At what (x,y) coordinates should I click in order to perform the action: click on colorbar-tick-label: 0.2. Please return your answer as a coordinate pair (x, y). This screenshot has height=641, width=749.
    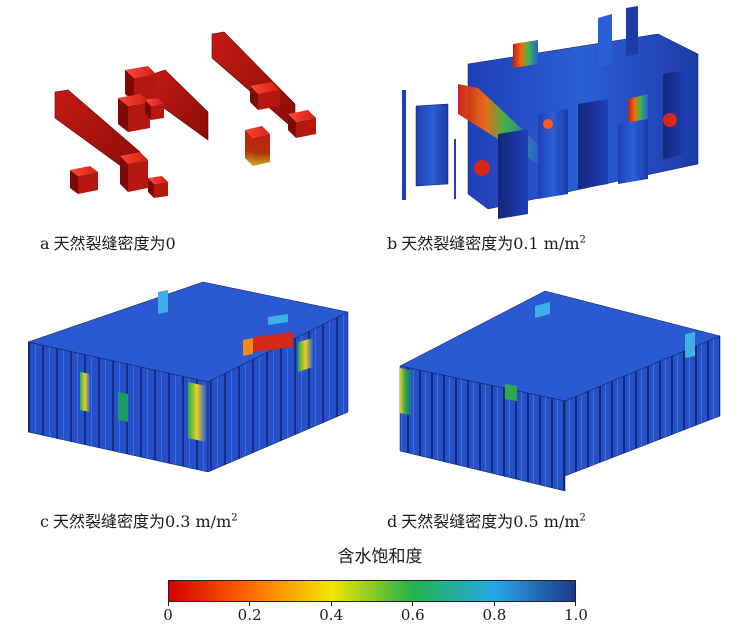
    Looking at the image, I should click on (249, 615).